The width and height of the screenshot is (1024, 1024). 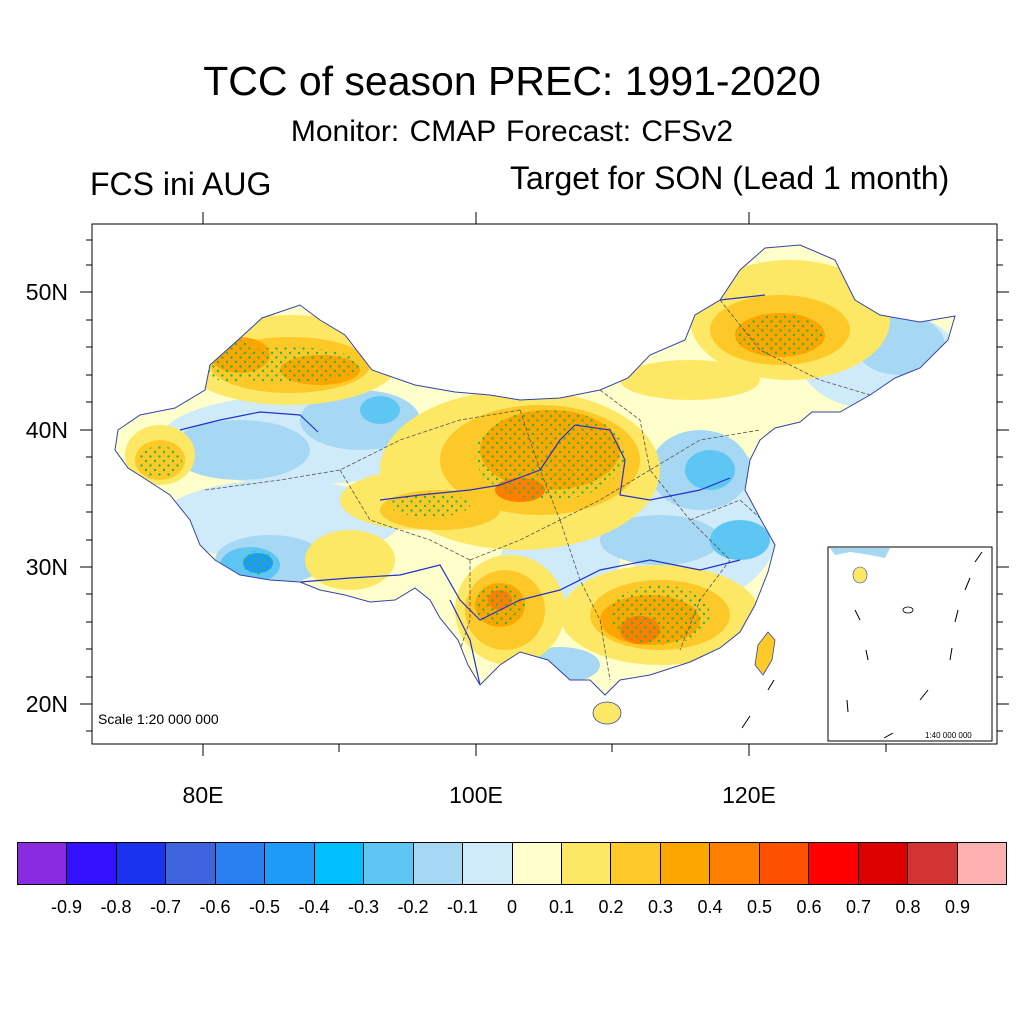 What do you see at coordinates (116, 907) in the screenshot?
I see `colorbar-label: -0.8` at bounding box center [116, 907].